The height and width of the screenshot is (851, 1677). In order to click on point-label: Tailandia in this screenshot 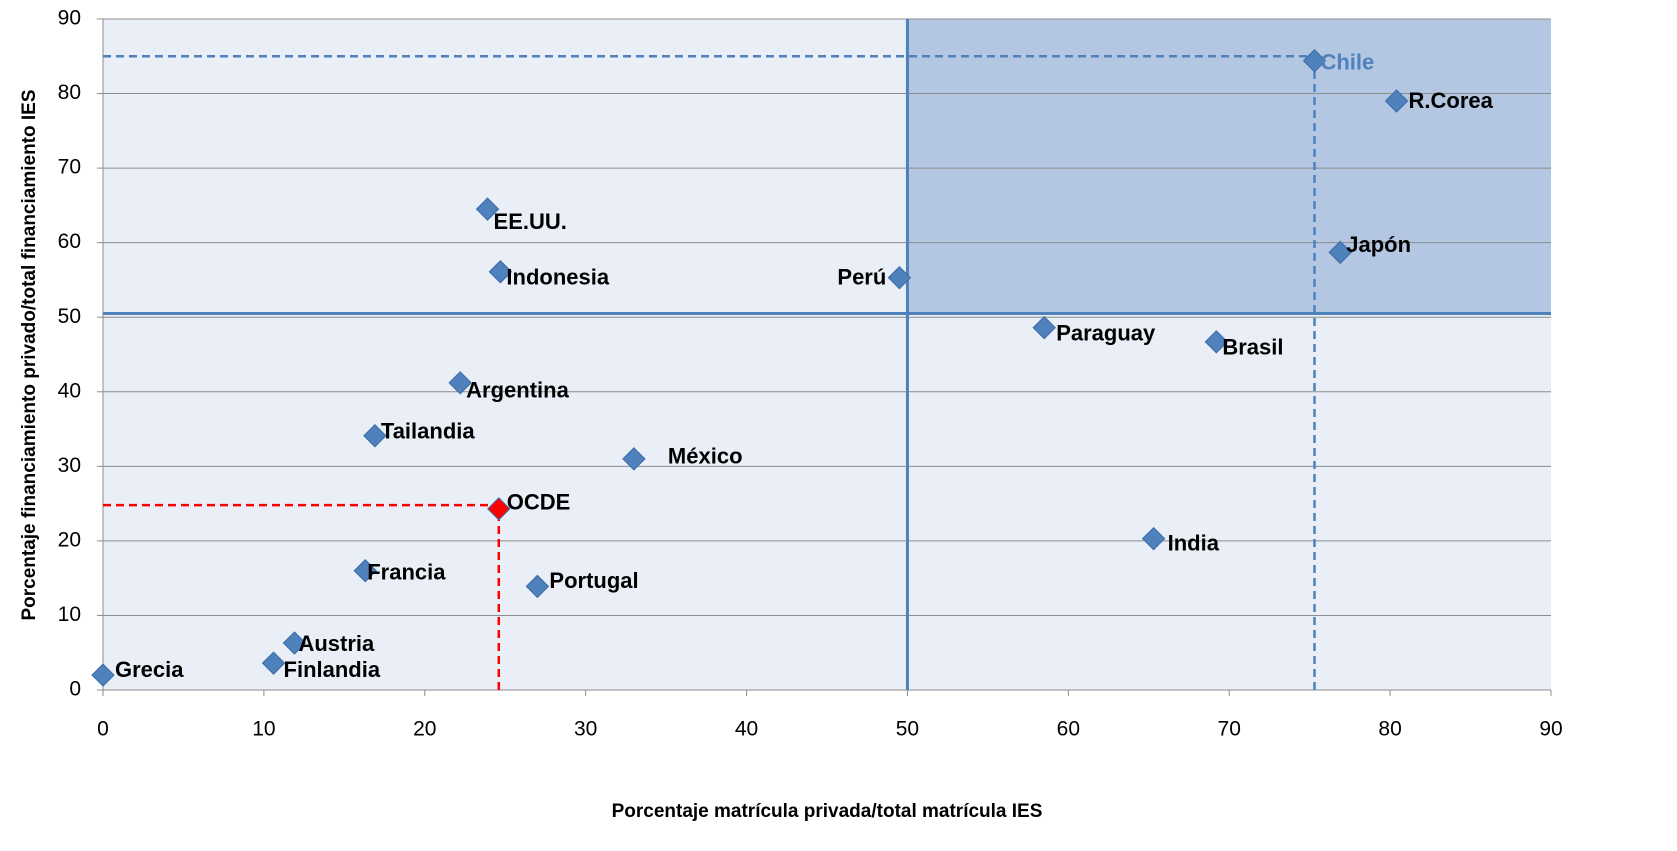, I will do `click(428, 431)`.